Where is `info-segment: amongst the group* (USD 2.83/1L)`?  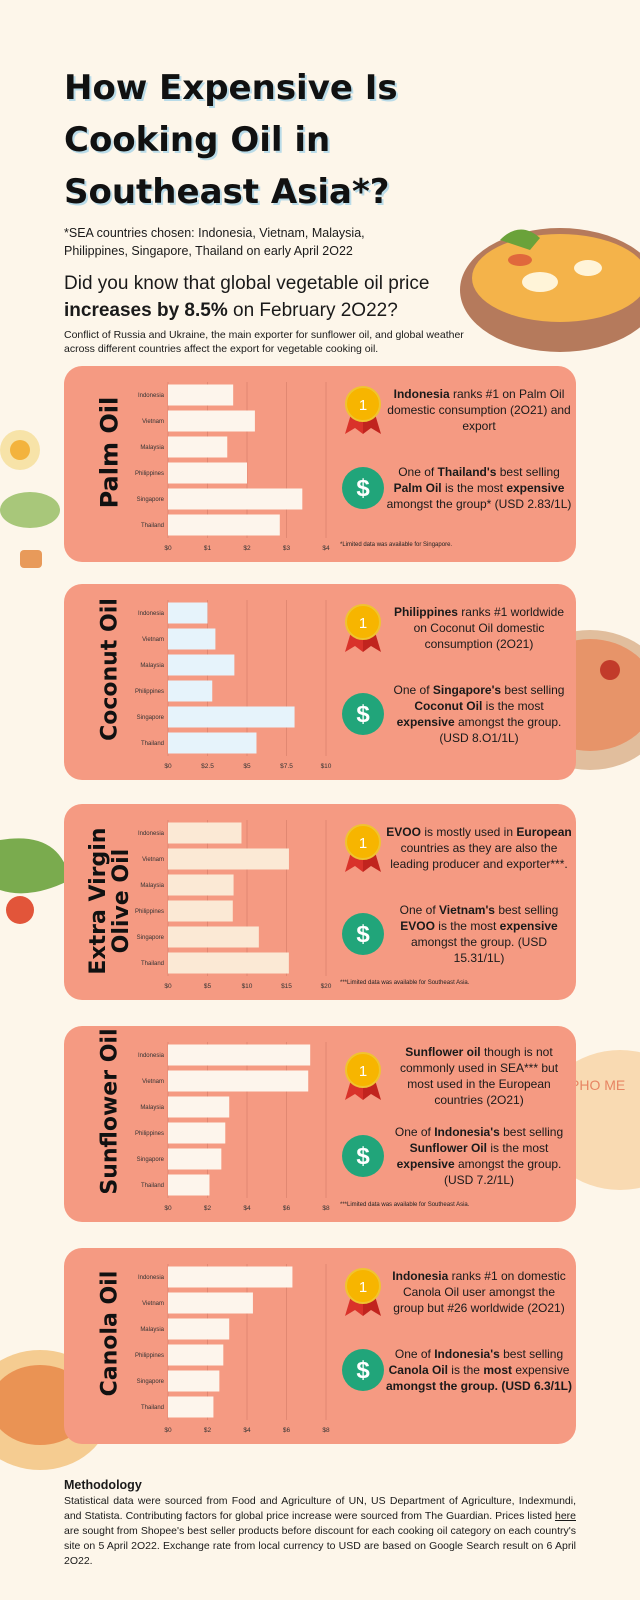
info-segment: amongst the group* (USD 2.83/1L) is located at coordinates (479, 504).